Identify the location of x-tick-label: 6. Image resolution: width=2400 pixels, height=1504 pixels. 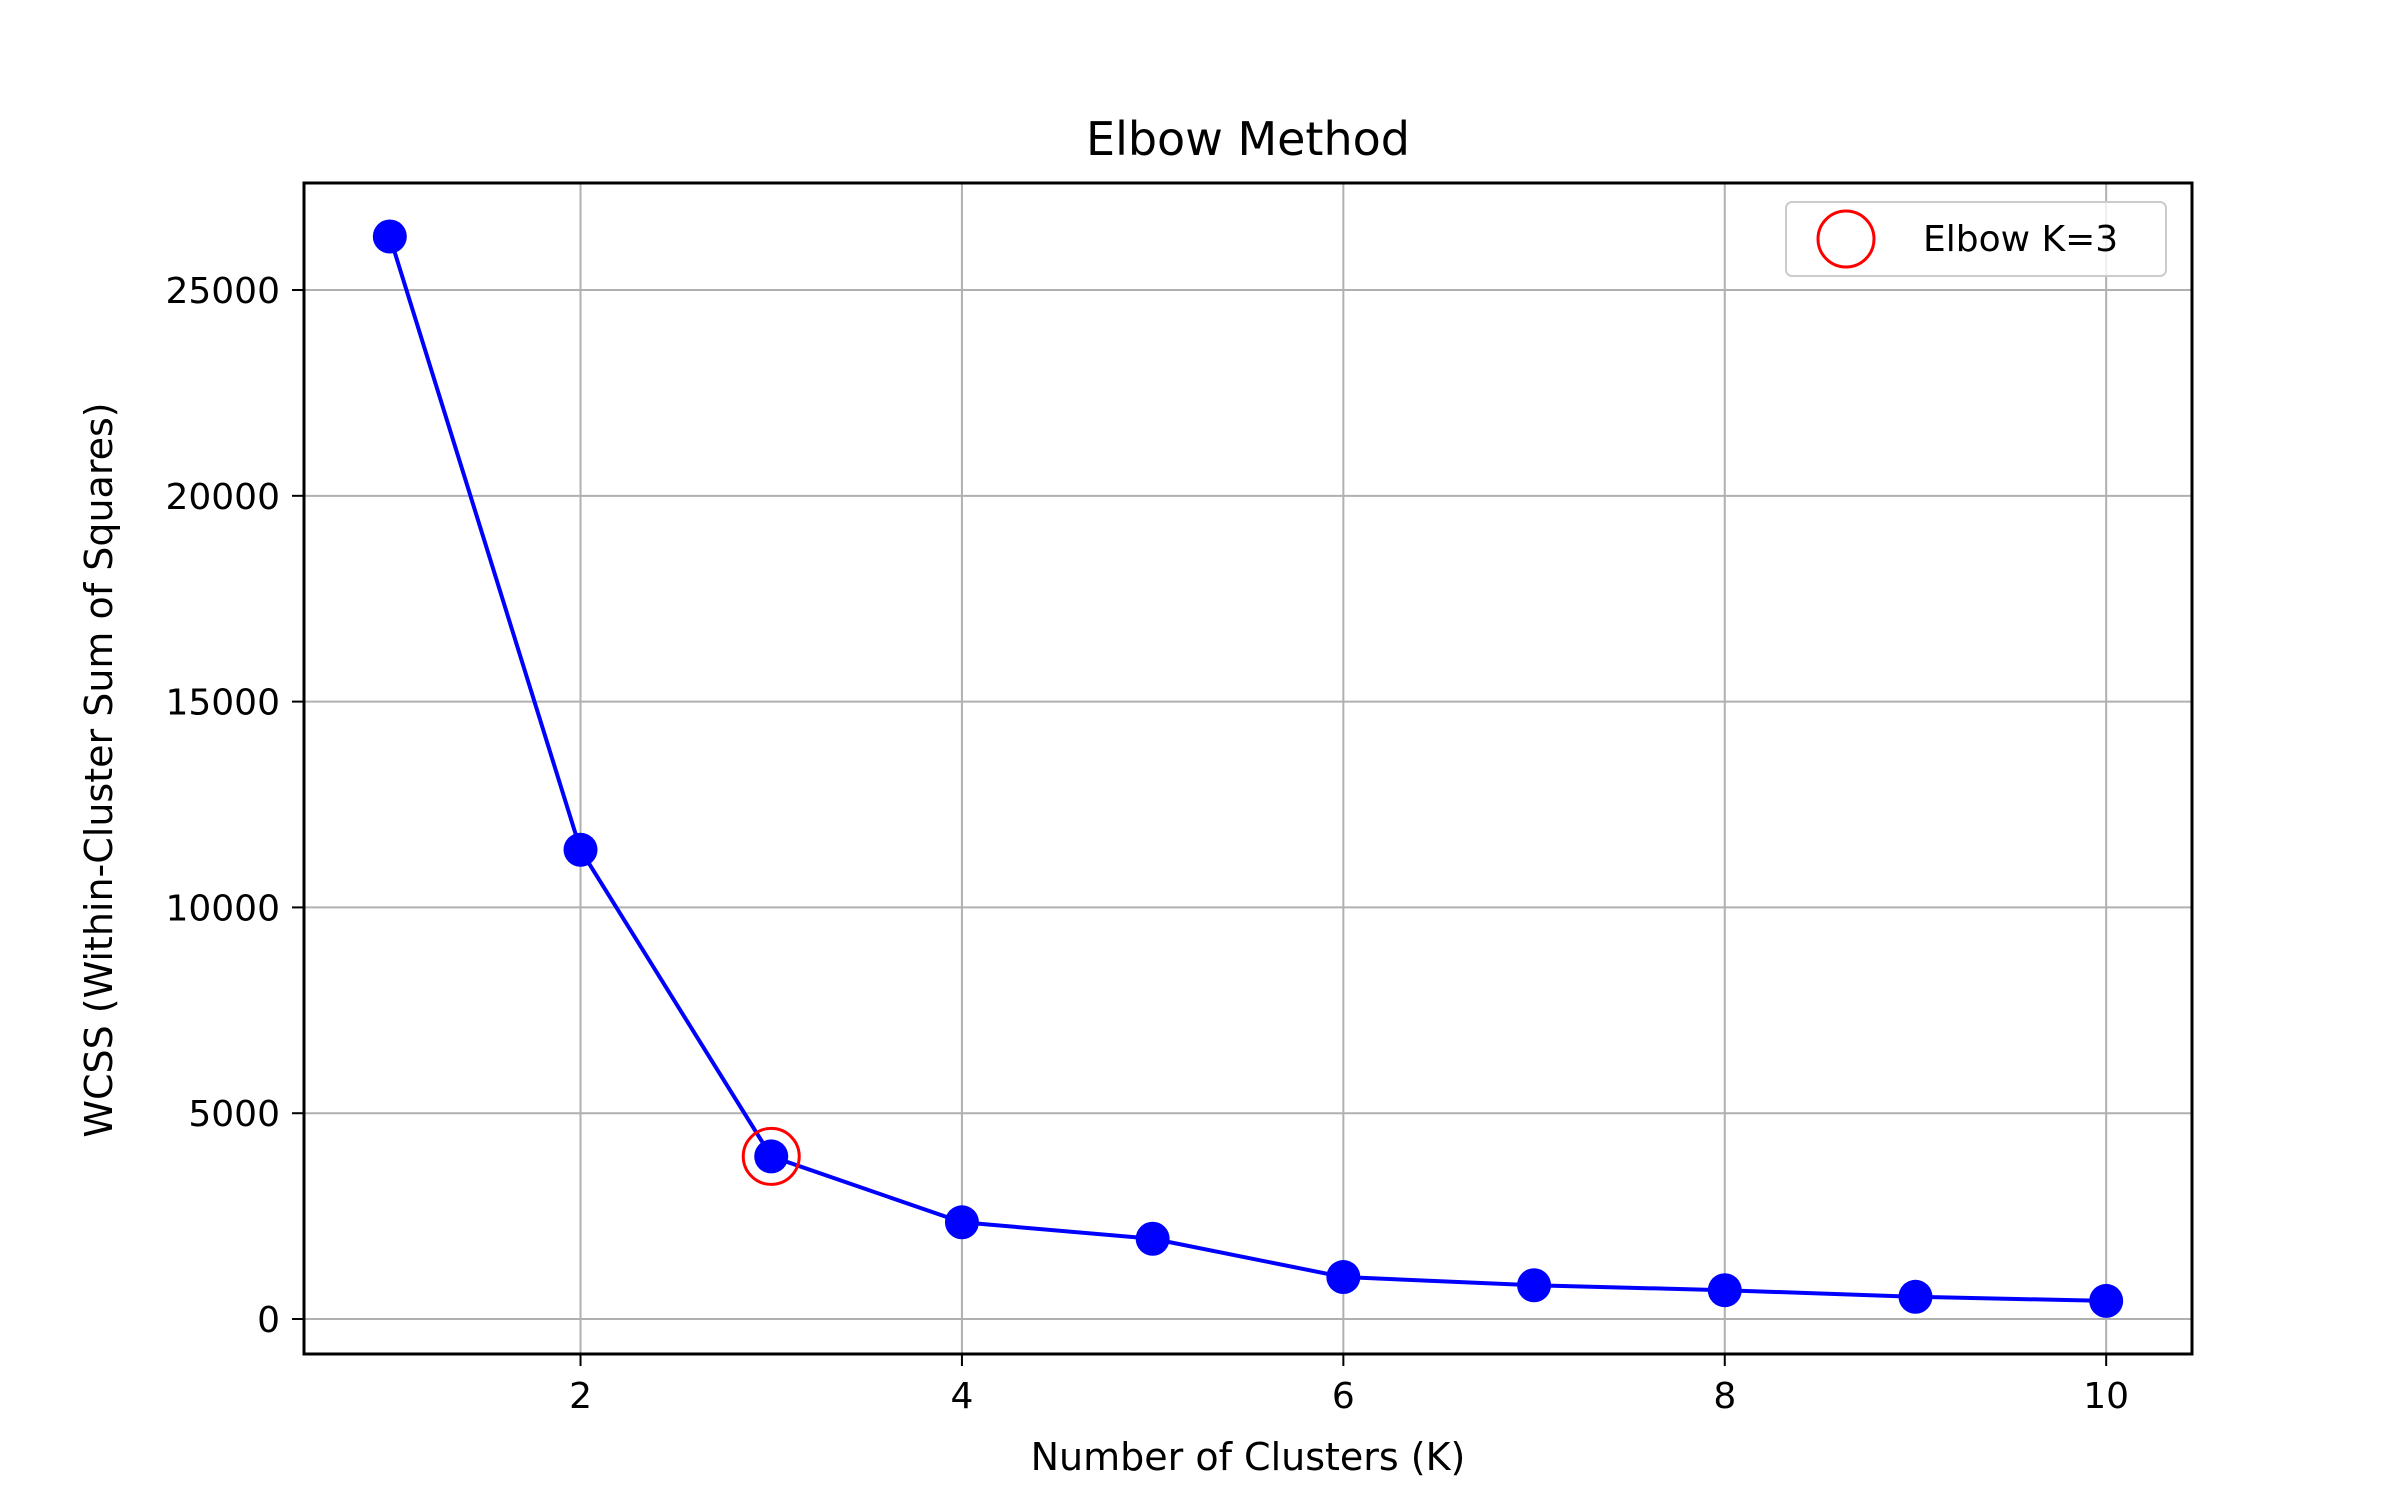
(1343, 1396).